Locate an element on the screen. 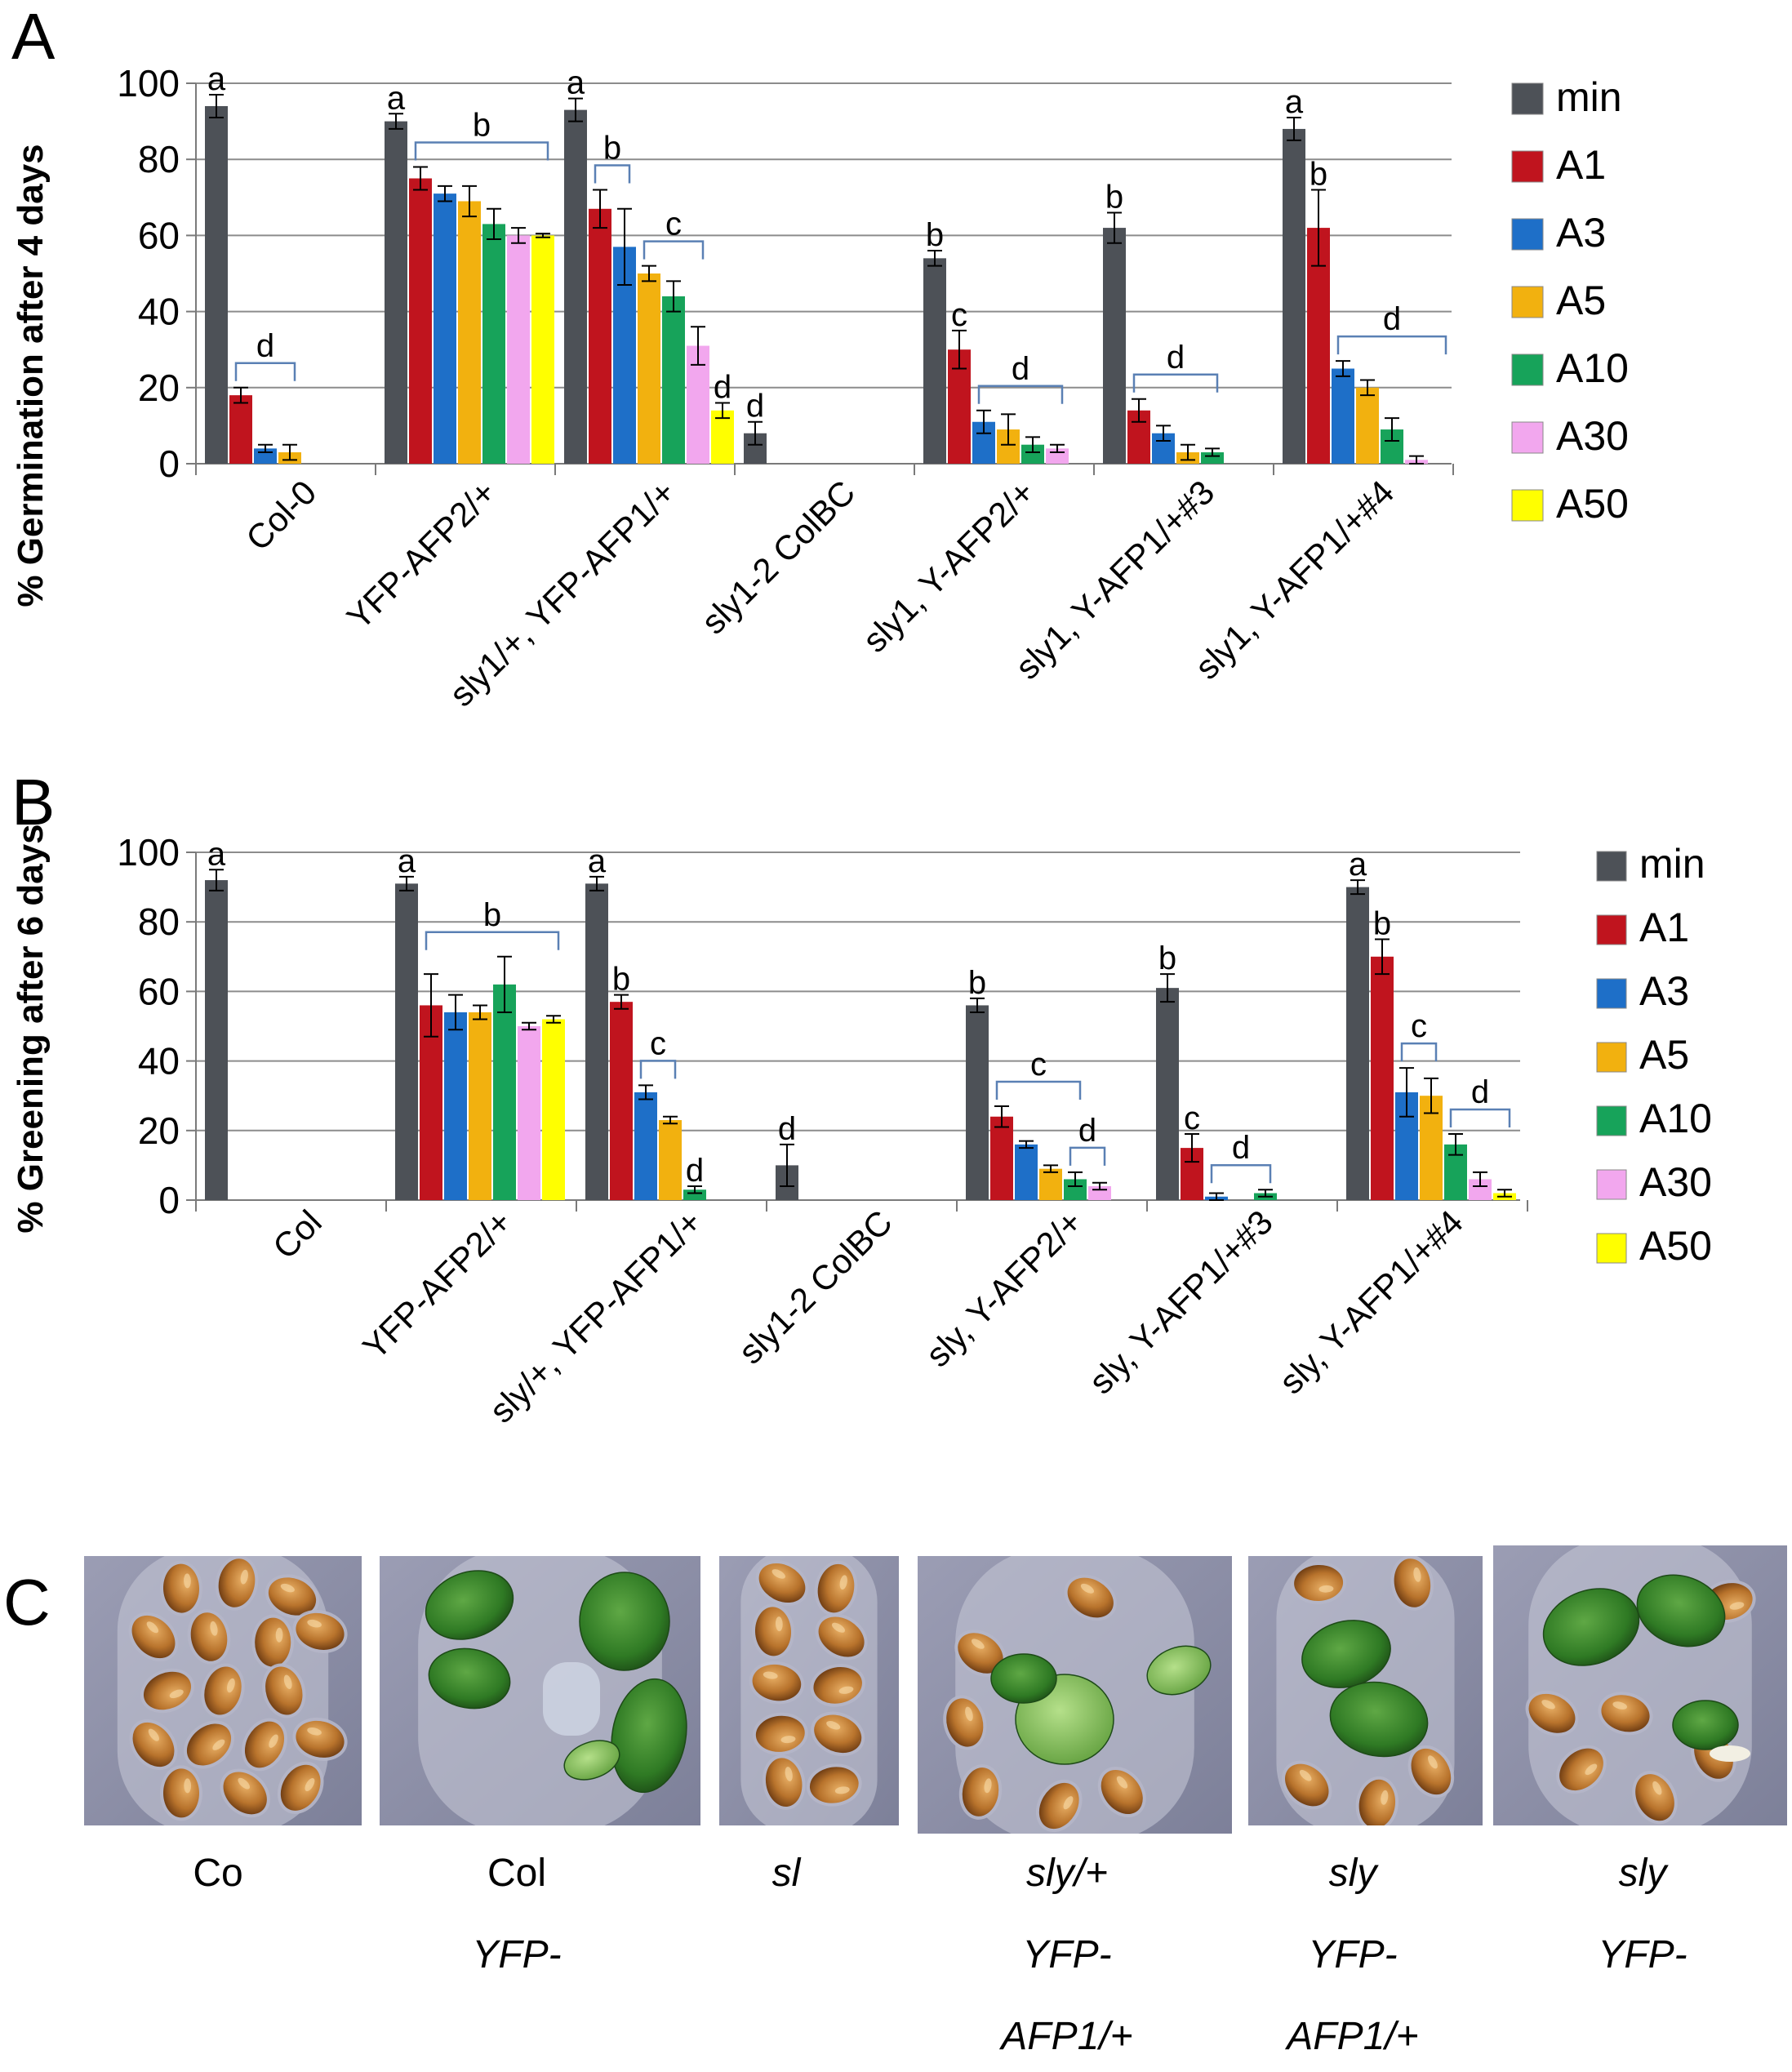 The width and height of the screenshot is (1792, 2072). y-tick-label: 0 is located at coordinates (169, 1200).